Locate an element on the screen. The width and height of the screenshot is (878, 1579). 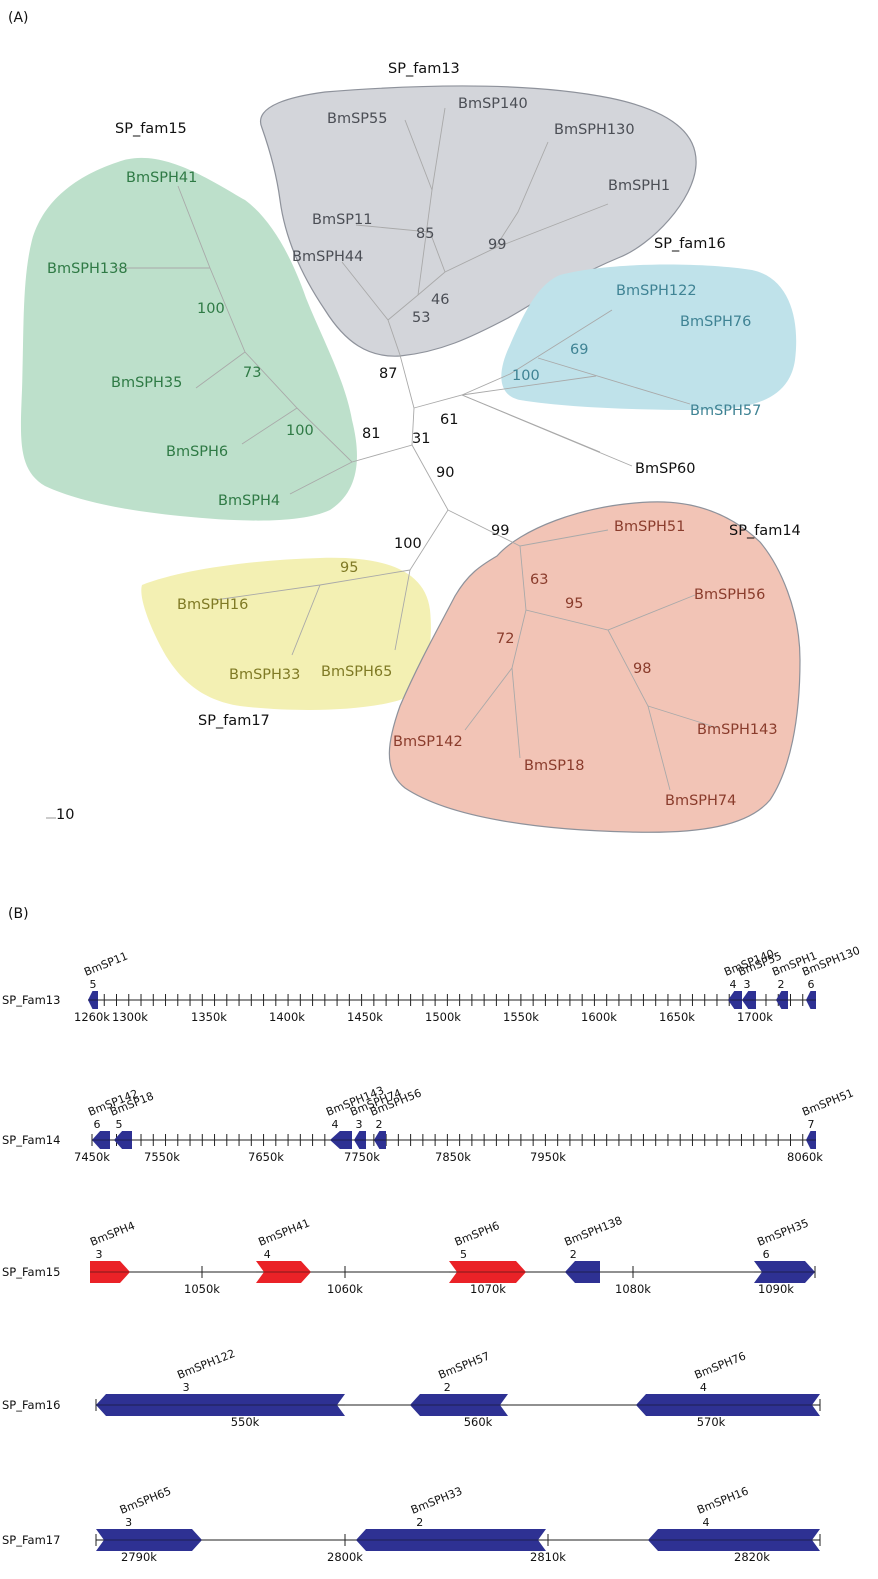
fam15-label: SP_fam15 is located at coordinates (151, 129).